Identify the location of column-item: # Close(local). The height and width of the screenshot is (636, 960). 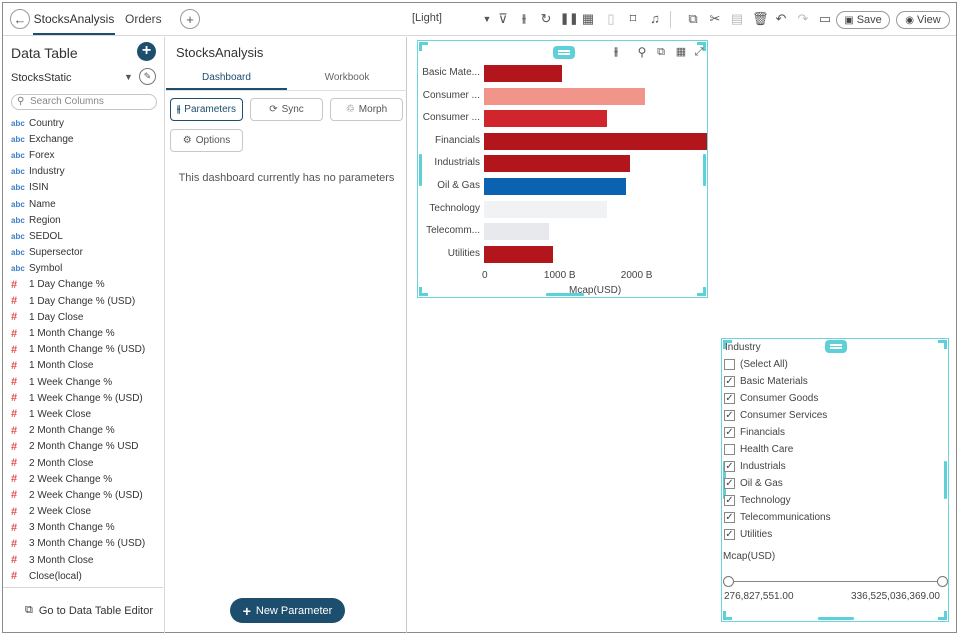
(86, 576).